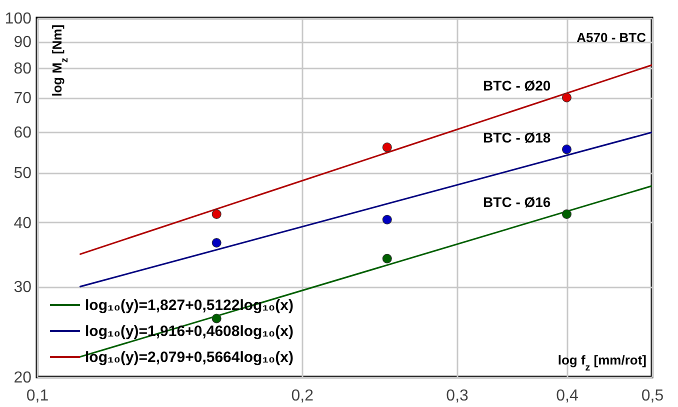  What do you see at coordinates (602, 362) in the screenshot?
I see `x-axis-title: log f$_{z}$ [mm/rot]` at bounding box center [602, 362].